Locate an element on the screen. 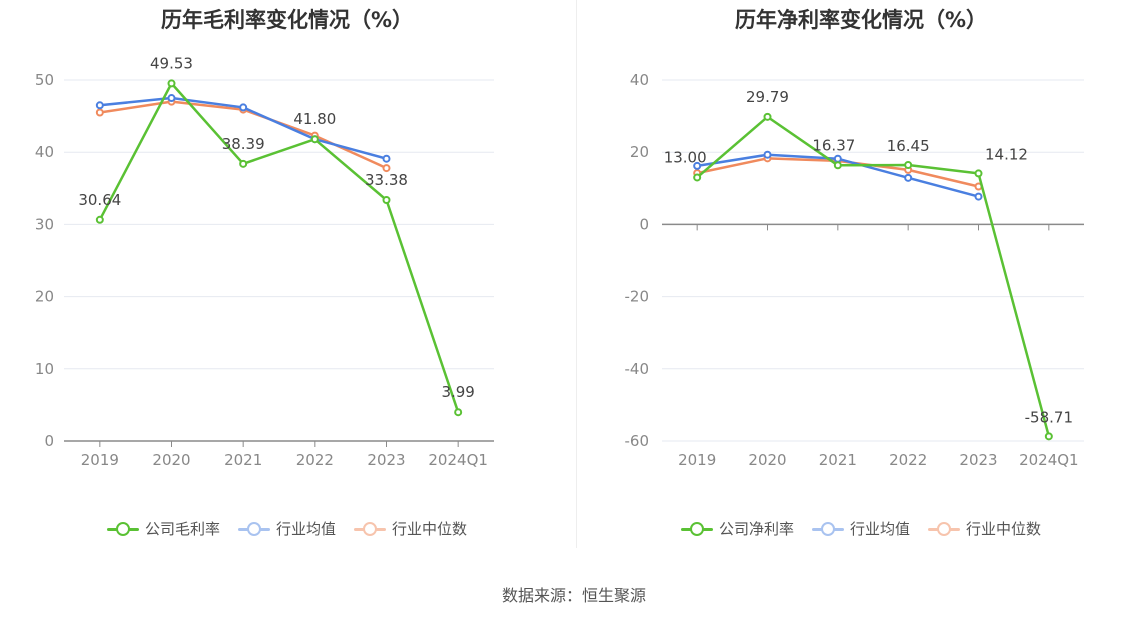 The width and height of the screenshot is (1148, 619). y-tick-label: -20 is located at coordinates (637, 297).